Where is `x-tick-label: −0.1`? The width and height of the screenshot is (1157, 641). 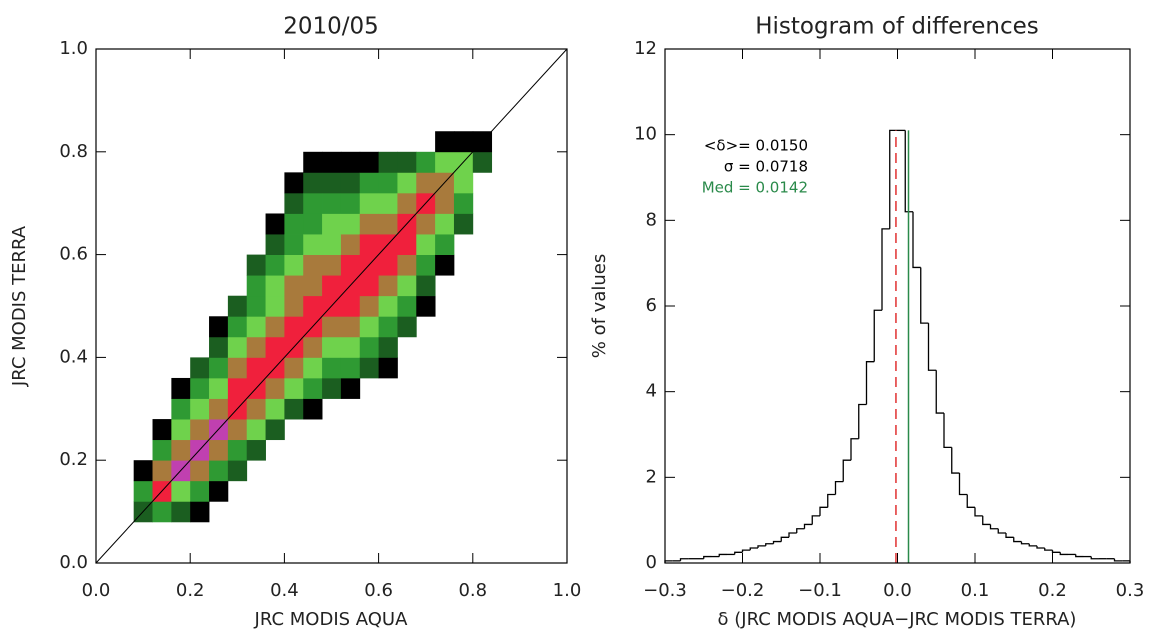 x-tick-label: −0.1 is located at coordinates (820, 590).